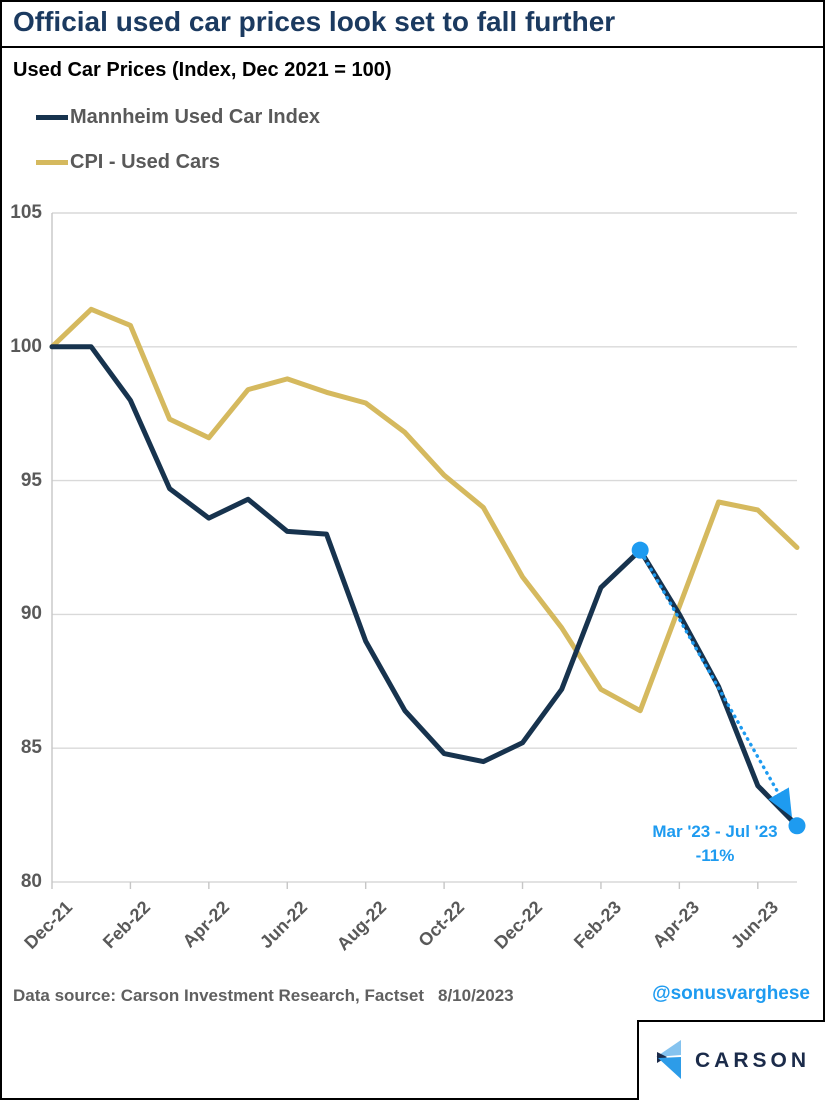 The image size is (825, 1100). I want to click on chart-subtitle: Used Car Prices (Index, Dec 2021 = 100), so click(202, 70).